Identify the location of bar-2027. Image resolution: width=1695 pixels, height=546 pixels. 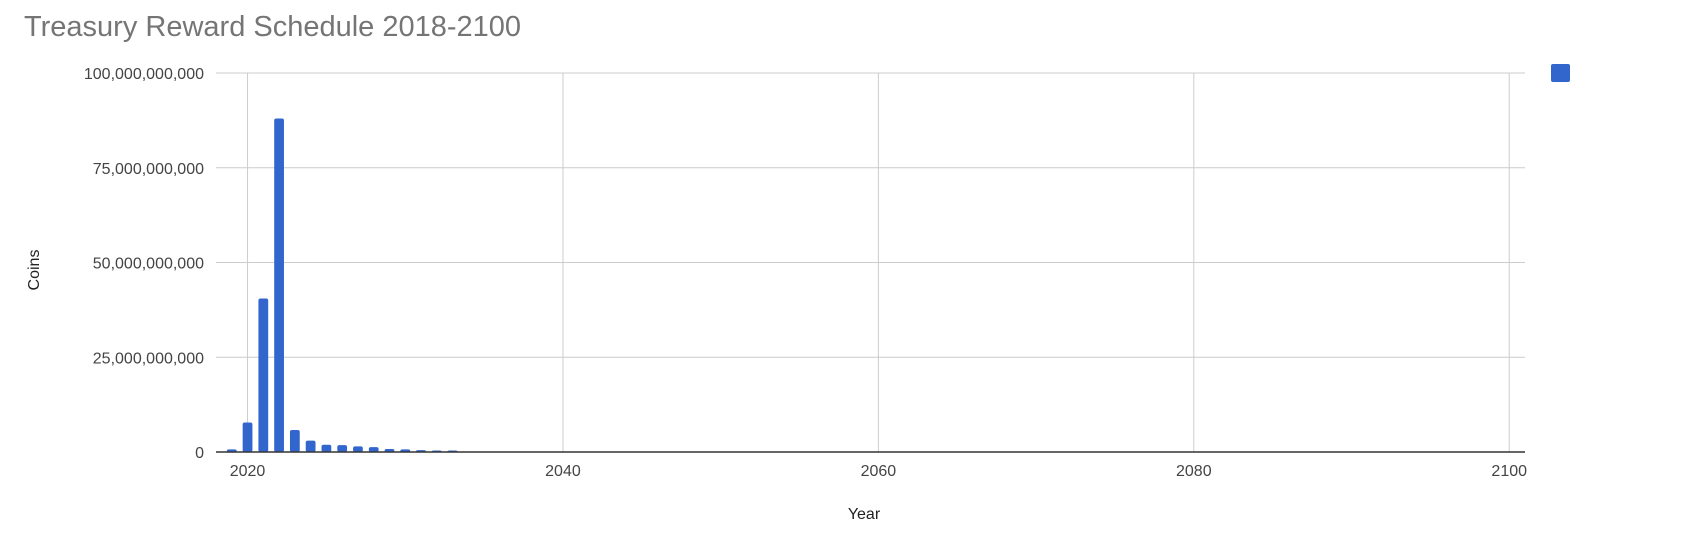
(358, 449).